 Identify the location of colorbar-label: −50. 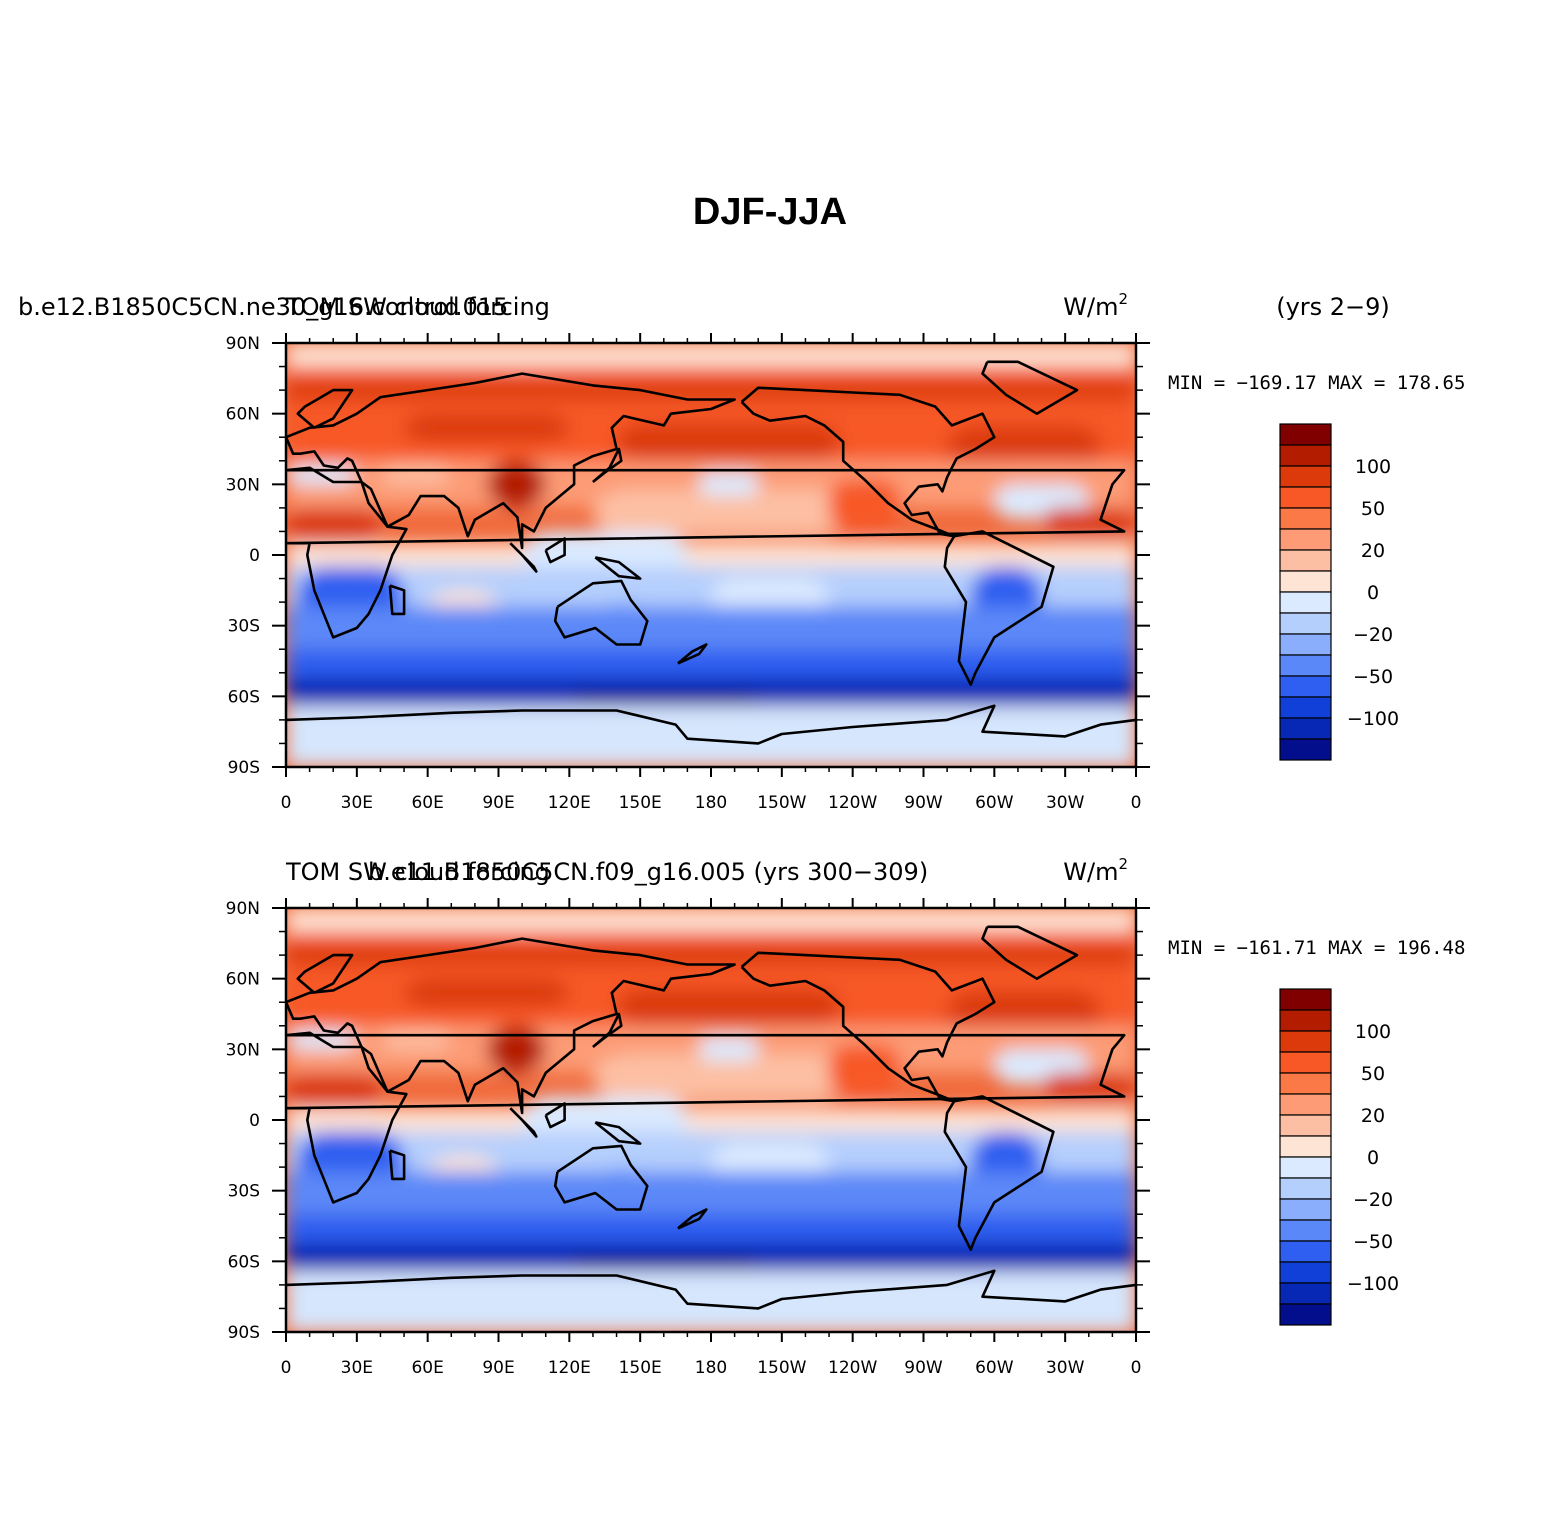
(1373, 1242).